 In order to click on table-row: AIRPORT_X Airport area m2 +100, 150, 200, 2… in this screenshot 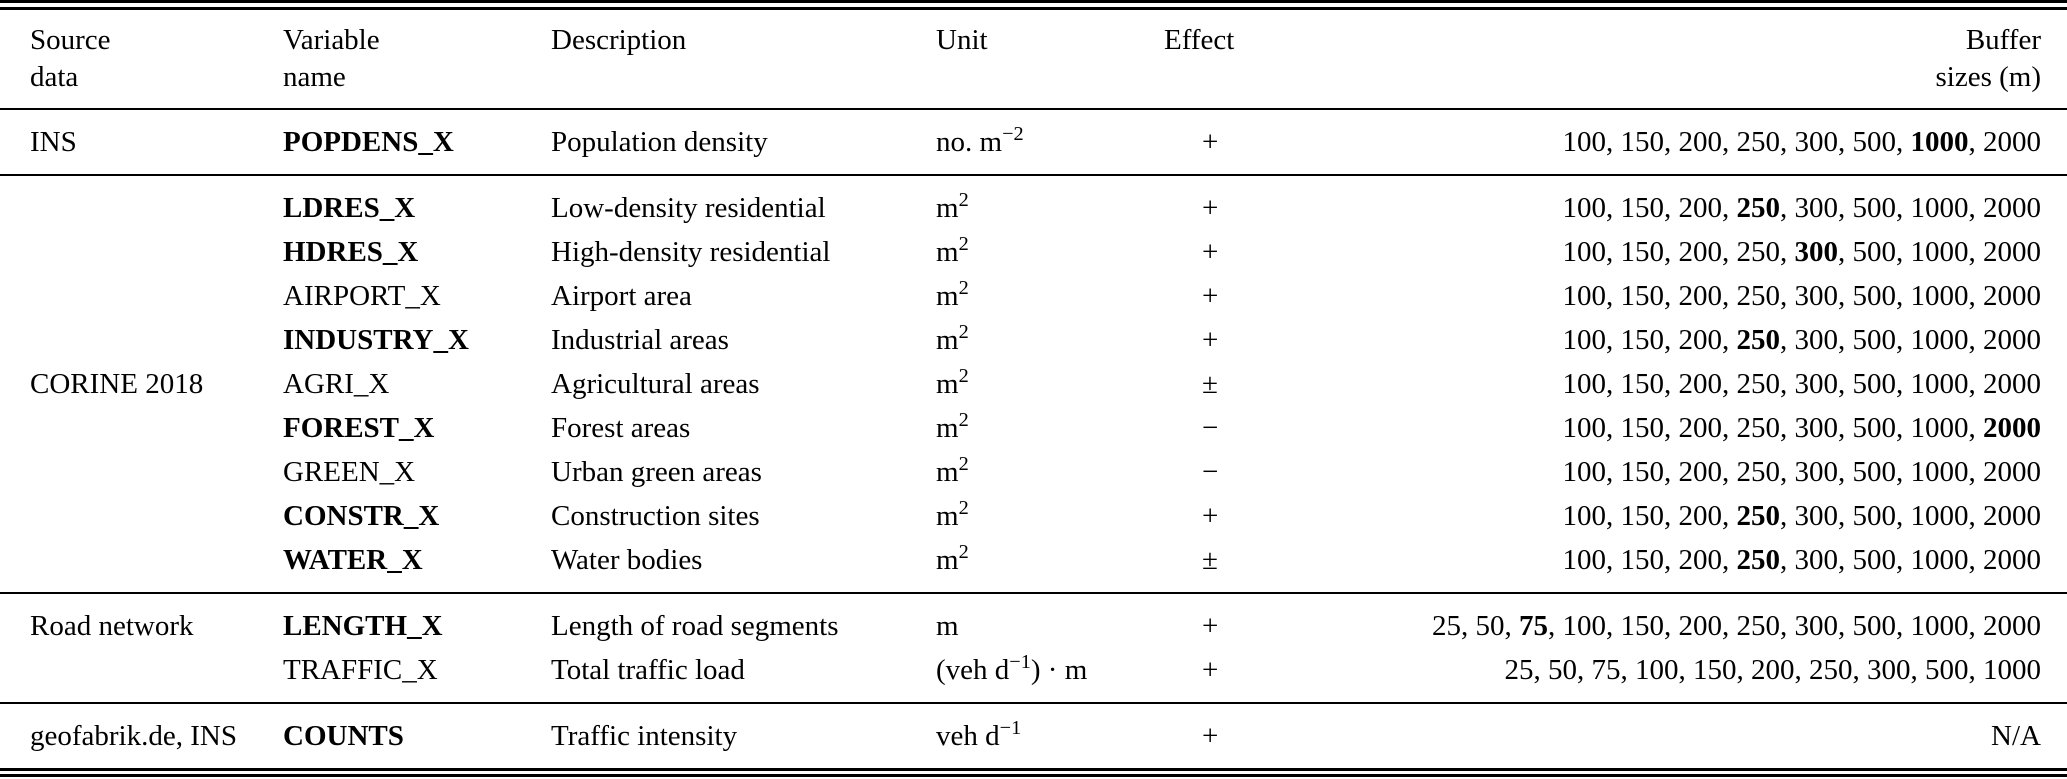, I will do `click(1033, 296)`.